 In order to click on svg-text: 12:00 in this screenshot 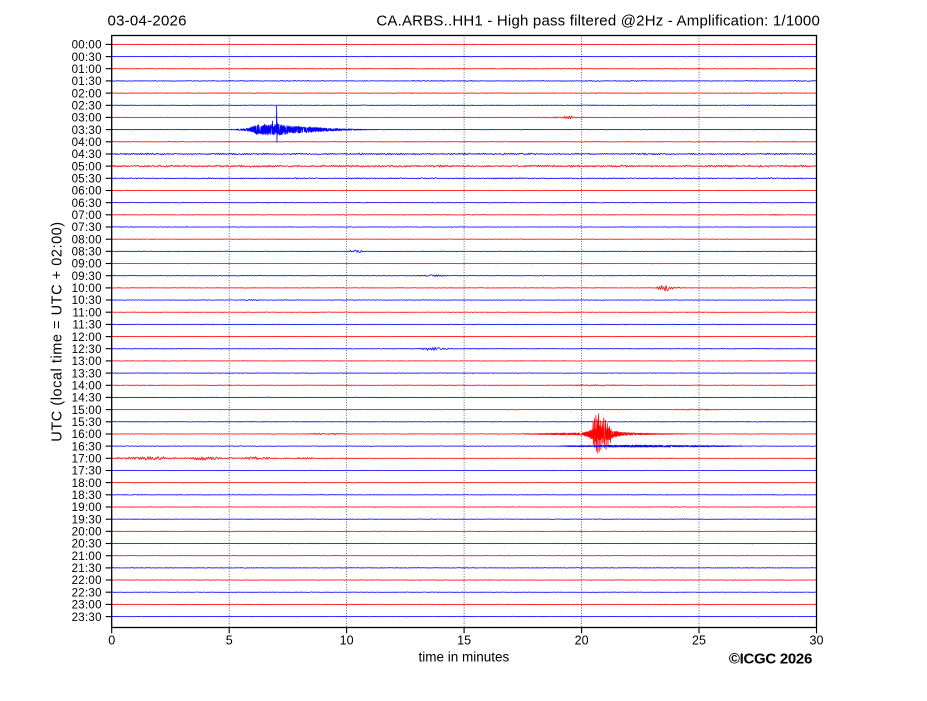, I will do `click(87, 338)`.